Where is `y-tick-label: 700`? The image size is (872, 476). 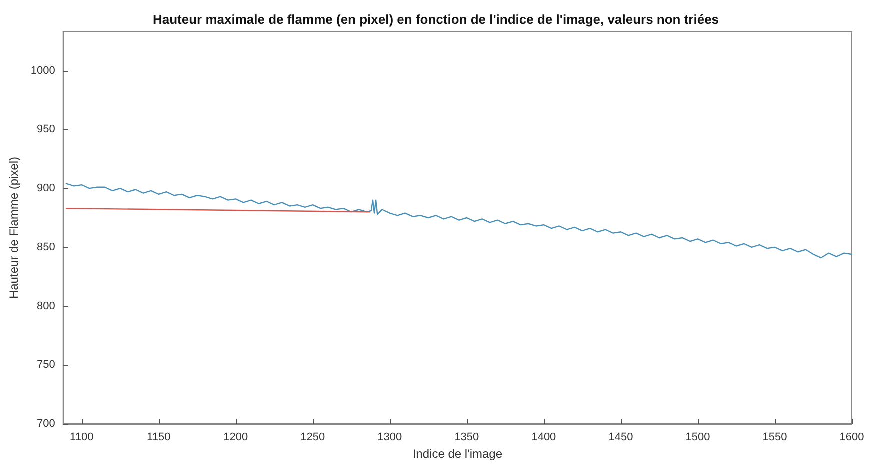
y-tick-label: 700 is located at coordinates (46, 424).